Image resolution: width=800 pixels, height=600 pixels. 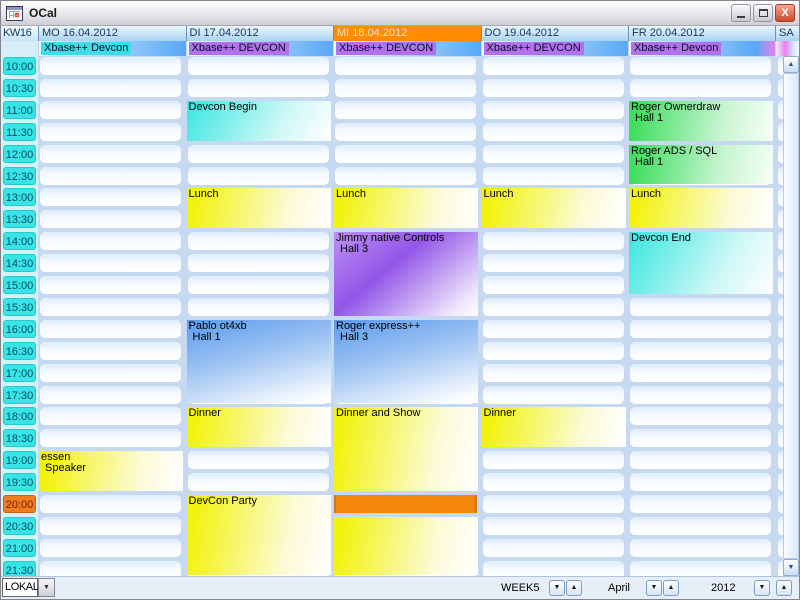 What do you see at coordinates (791, 316) in the screenshot?
I see `vertical-scrollbar: ▲ ▼` at bounding box center [791, 316].